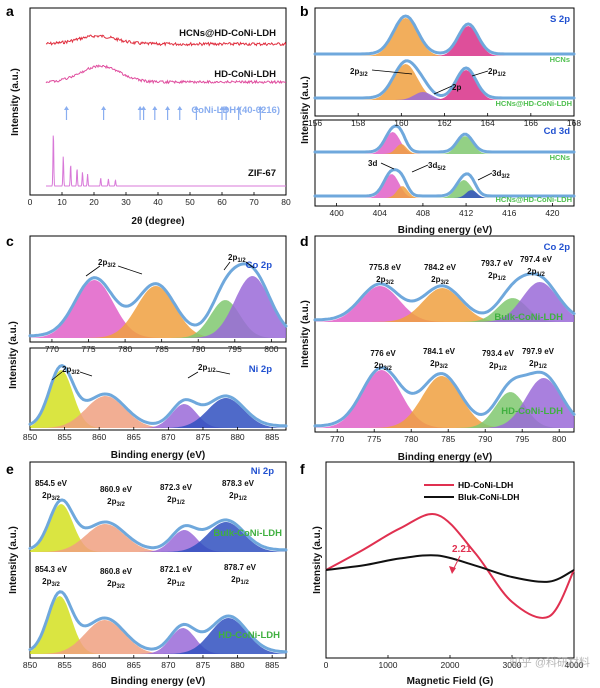  I want to click on peak-energy-label: 872.1 eV, so click(176, 569).